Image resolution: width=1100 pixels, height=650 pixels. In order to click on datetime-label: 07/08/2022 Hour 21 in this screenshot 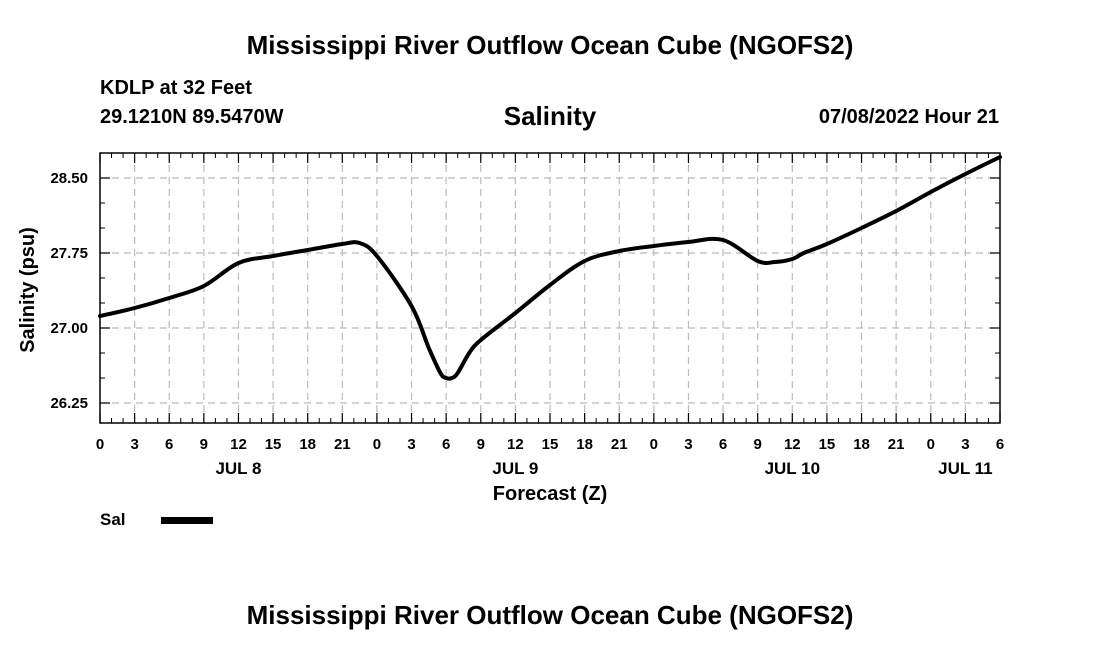, I will do `click(908, 117)`.